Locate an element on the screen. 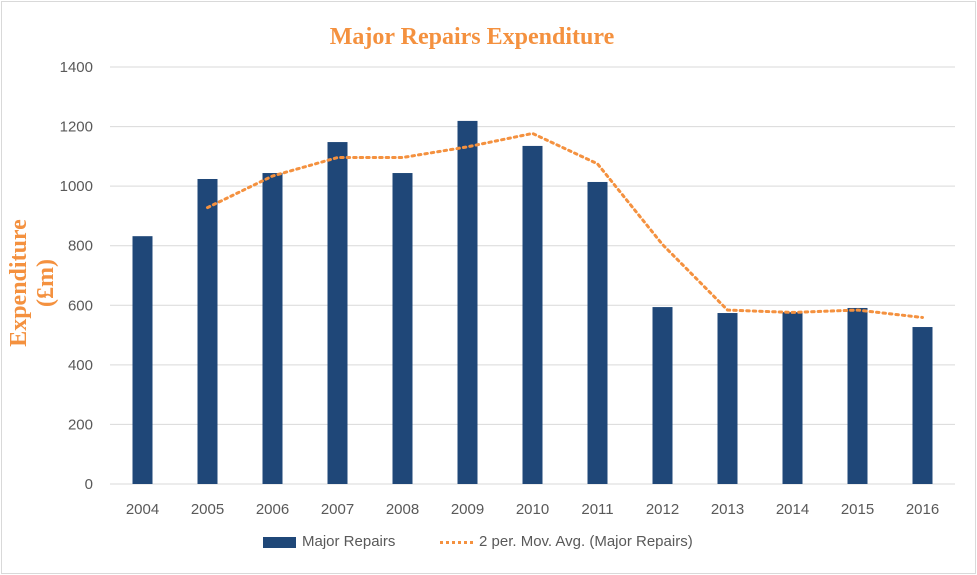 The height and width of the screenshot is (575, 977). x-tick-label: 2009 is located at coordinates (467, 509).